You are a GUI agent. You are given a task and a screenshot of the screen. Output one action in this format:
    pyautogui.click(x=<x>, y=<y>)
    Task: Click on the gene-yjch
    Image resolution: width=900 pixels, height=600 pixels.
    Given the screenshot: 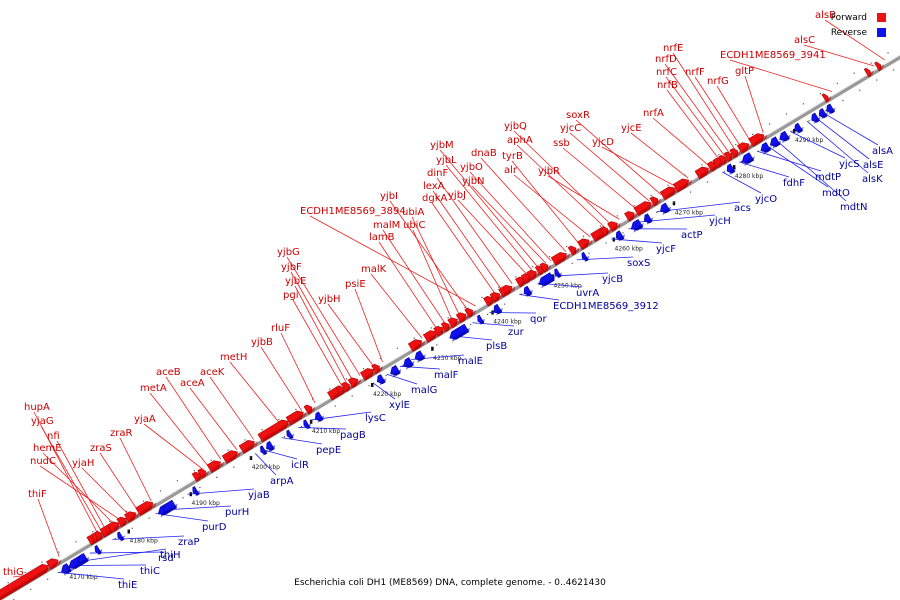 What is the action you would take?
    pyautogui.click(x=648, y=218)
    